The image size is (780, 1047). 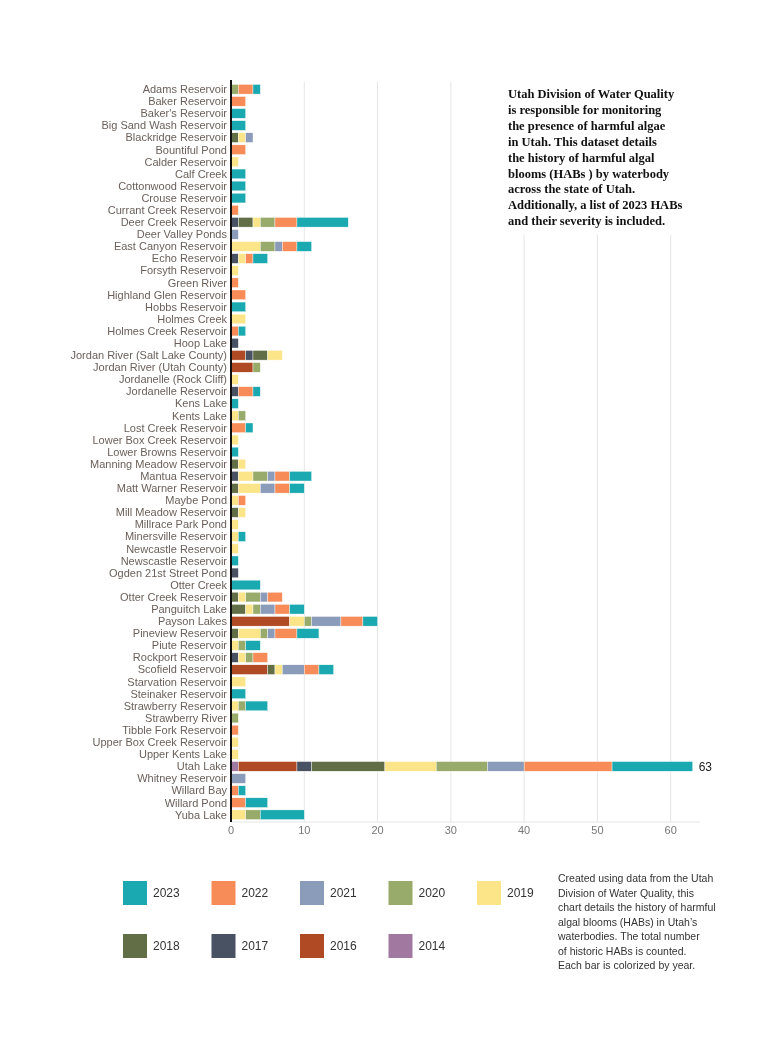 What do you see at coordinates (231, 830) in the screenshot?
I see `x-tick-label: 0` at bounding box center [231, 830].